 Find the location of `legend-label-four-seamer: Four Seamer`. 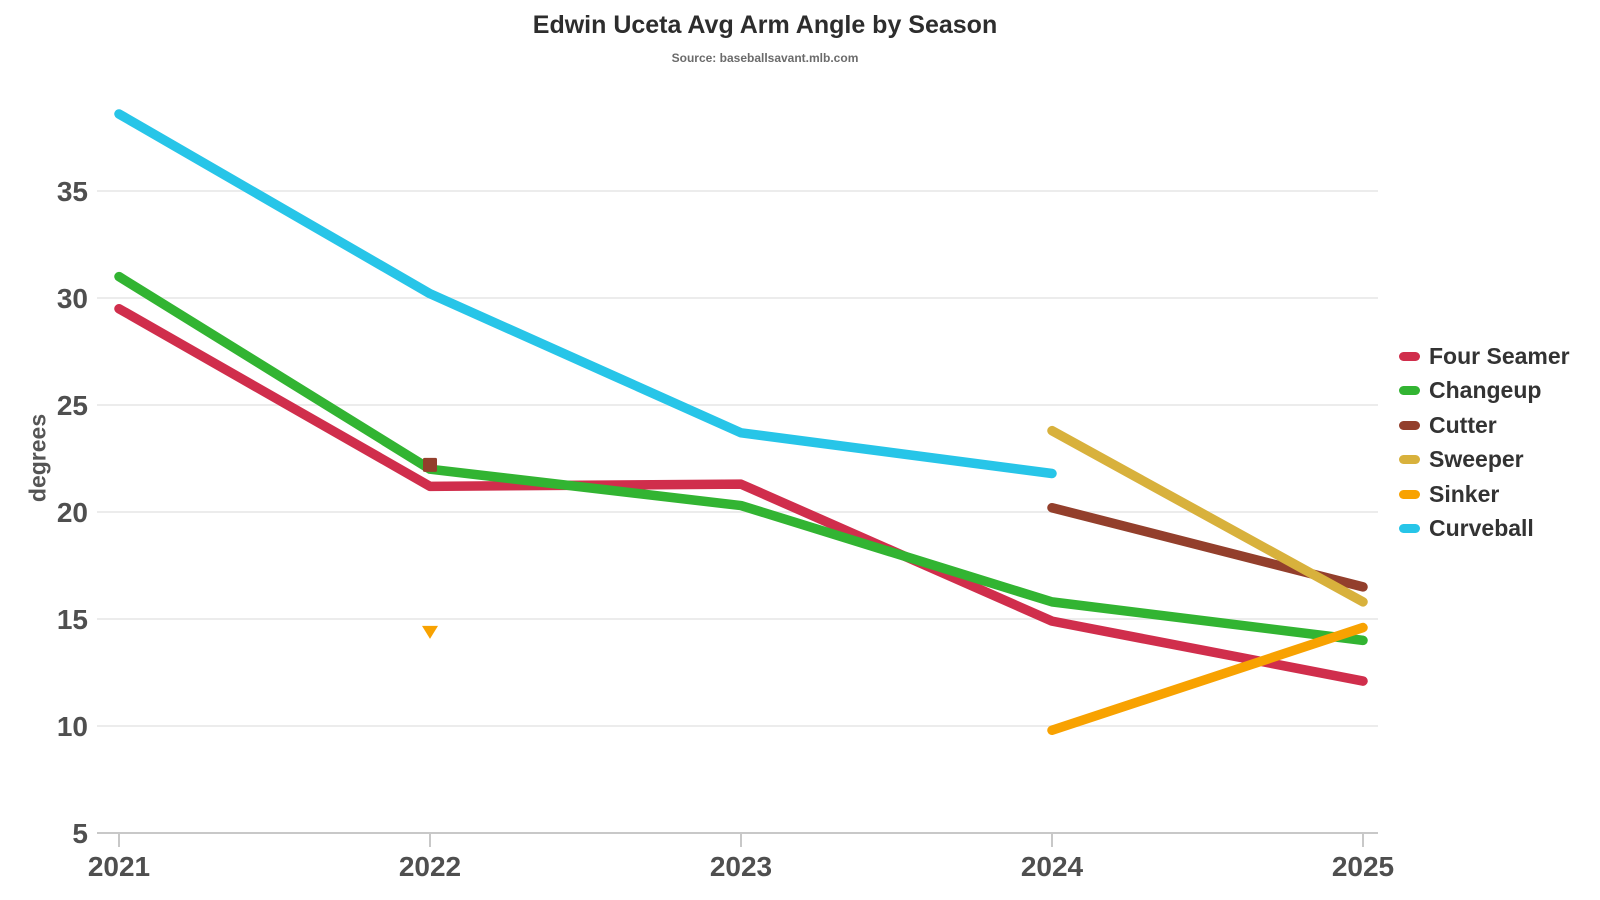

legend-label-four-seamer: Four Seamer is located at coordinates (1499, 355).